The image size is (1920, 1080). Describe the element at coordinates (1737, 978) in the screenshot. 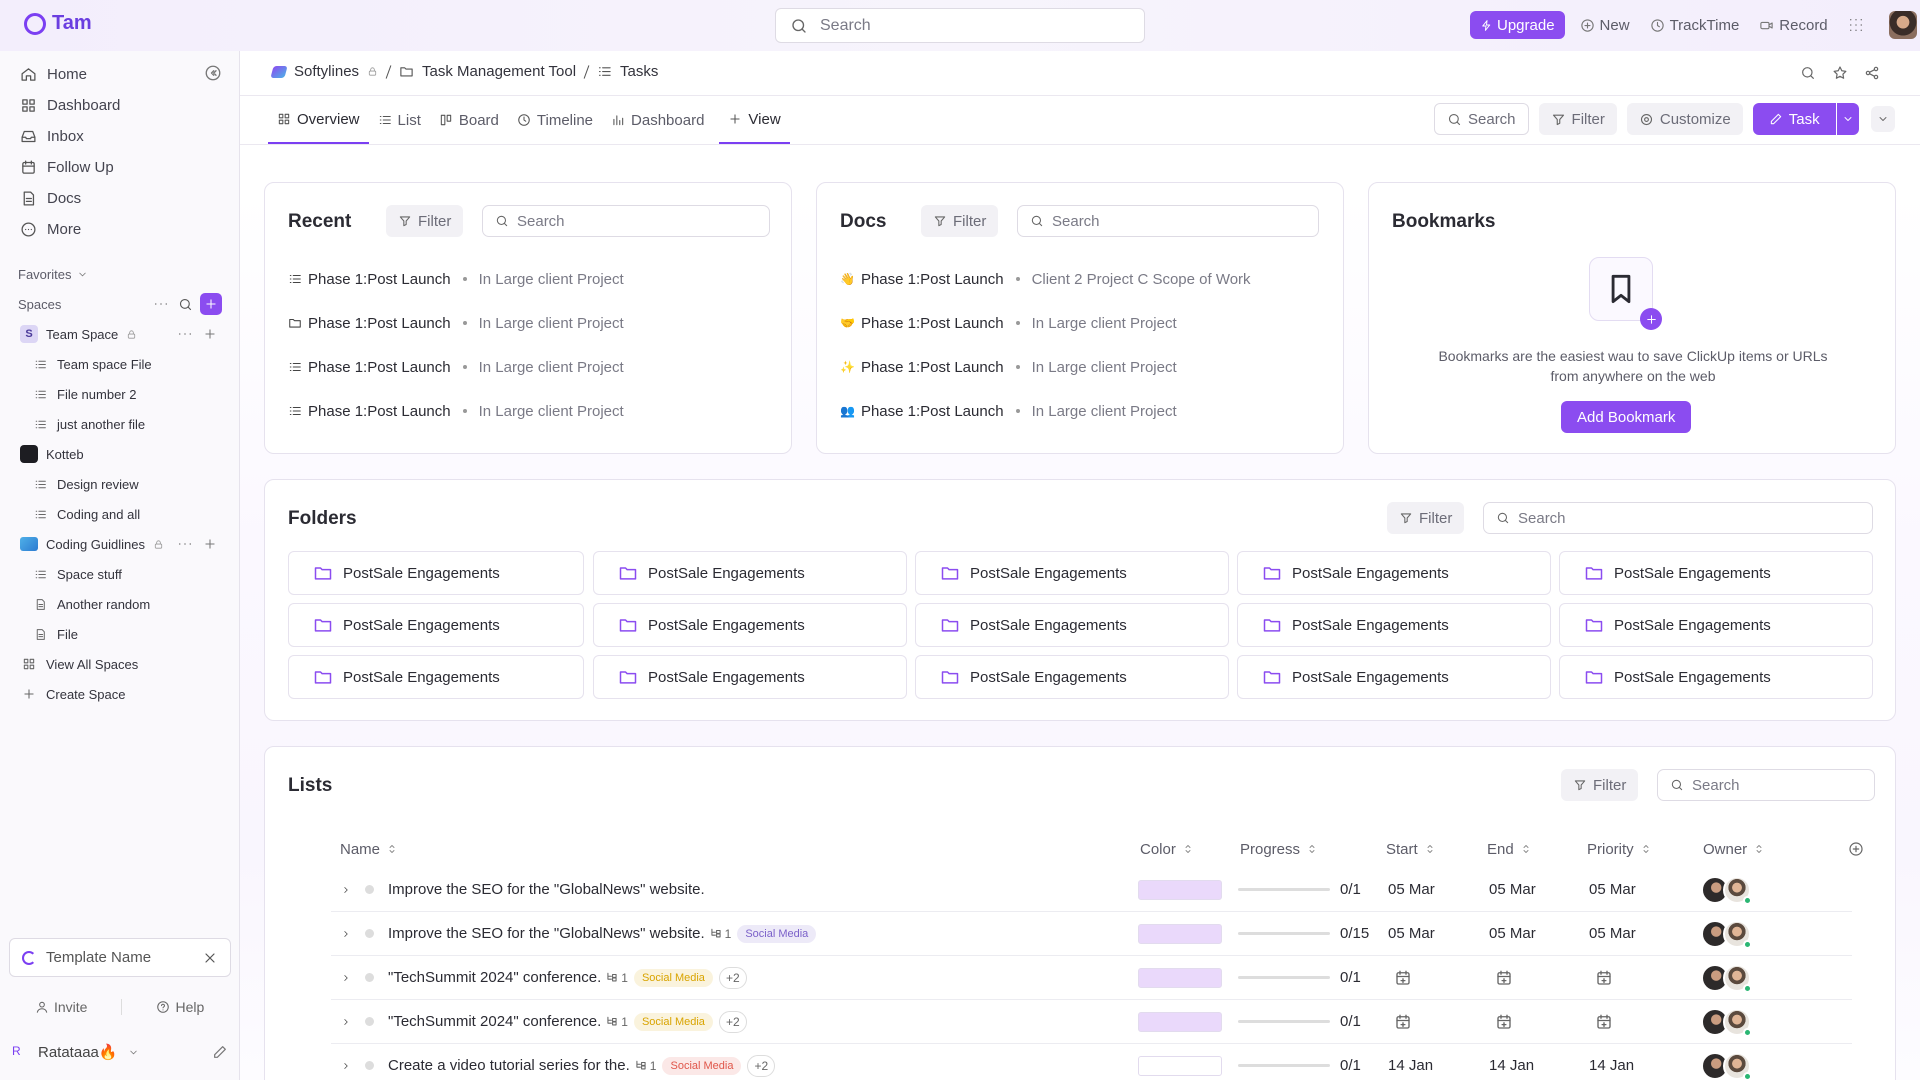

I see `owner-avatar` at that location.